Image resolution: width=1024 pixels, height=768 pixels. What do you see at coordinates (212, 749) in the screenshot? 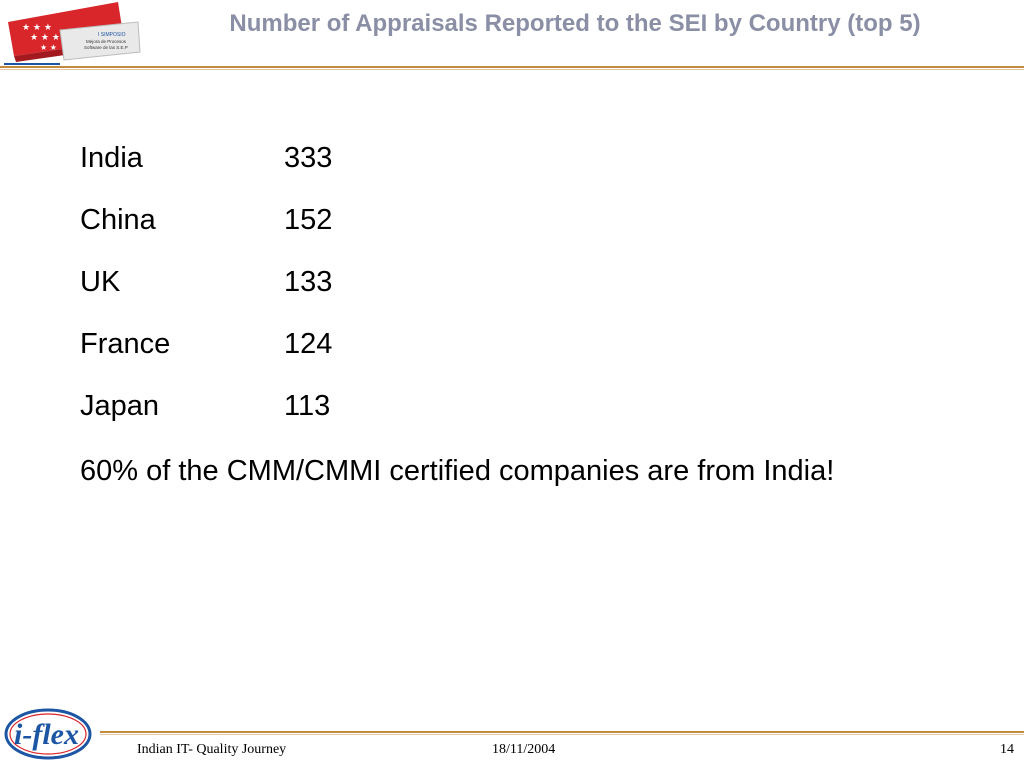
I see `footer-presentation-title: Indian IT- Quality Journey` at bounding box center [212, 749].